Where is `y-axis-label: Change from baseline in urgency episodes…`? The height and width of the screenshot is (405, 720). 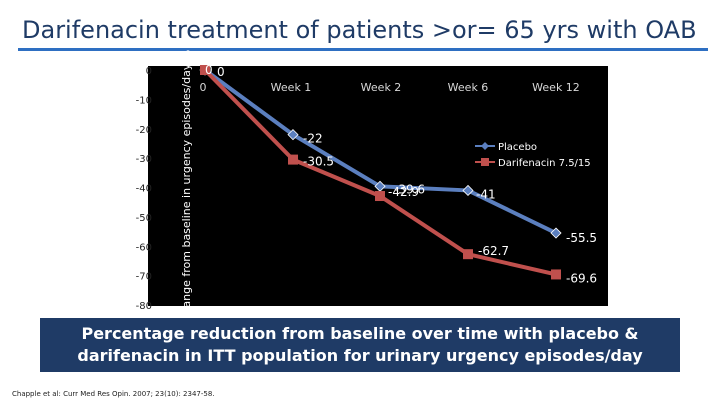 y-axis-label: Change from baseline in urgency episodes… is located at coordinates (186, 186).